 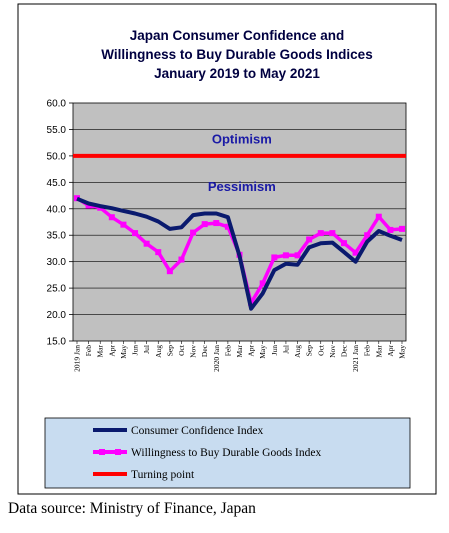 I want to click on legend-entry-turning-point: Turning point, so click(x=144, y=475).